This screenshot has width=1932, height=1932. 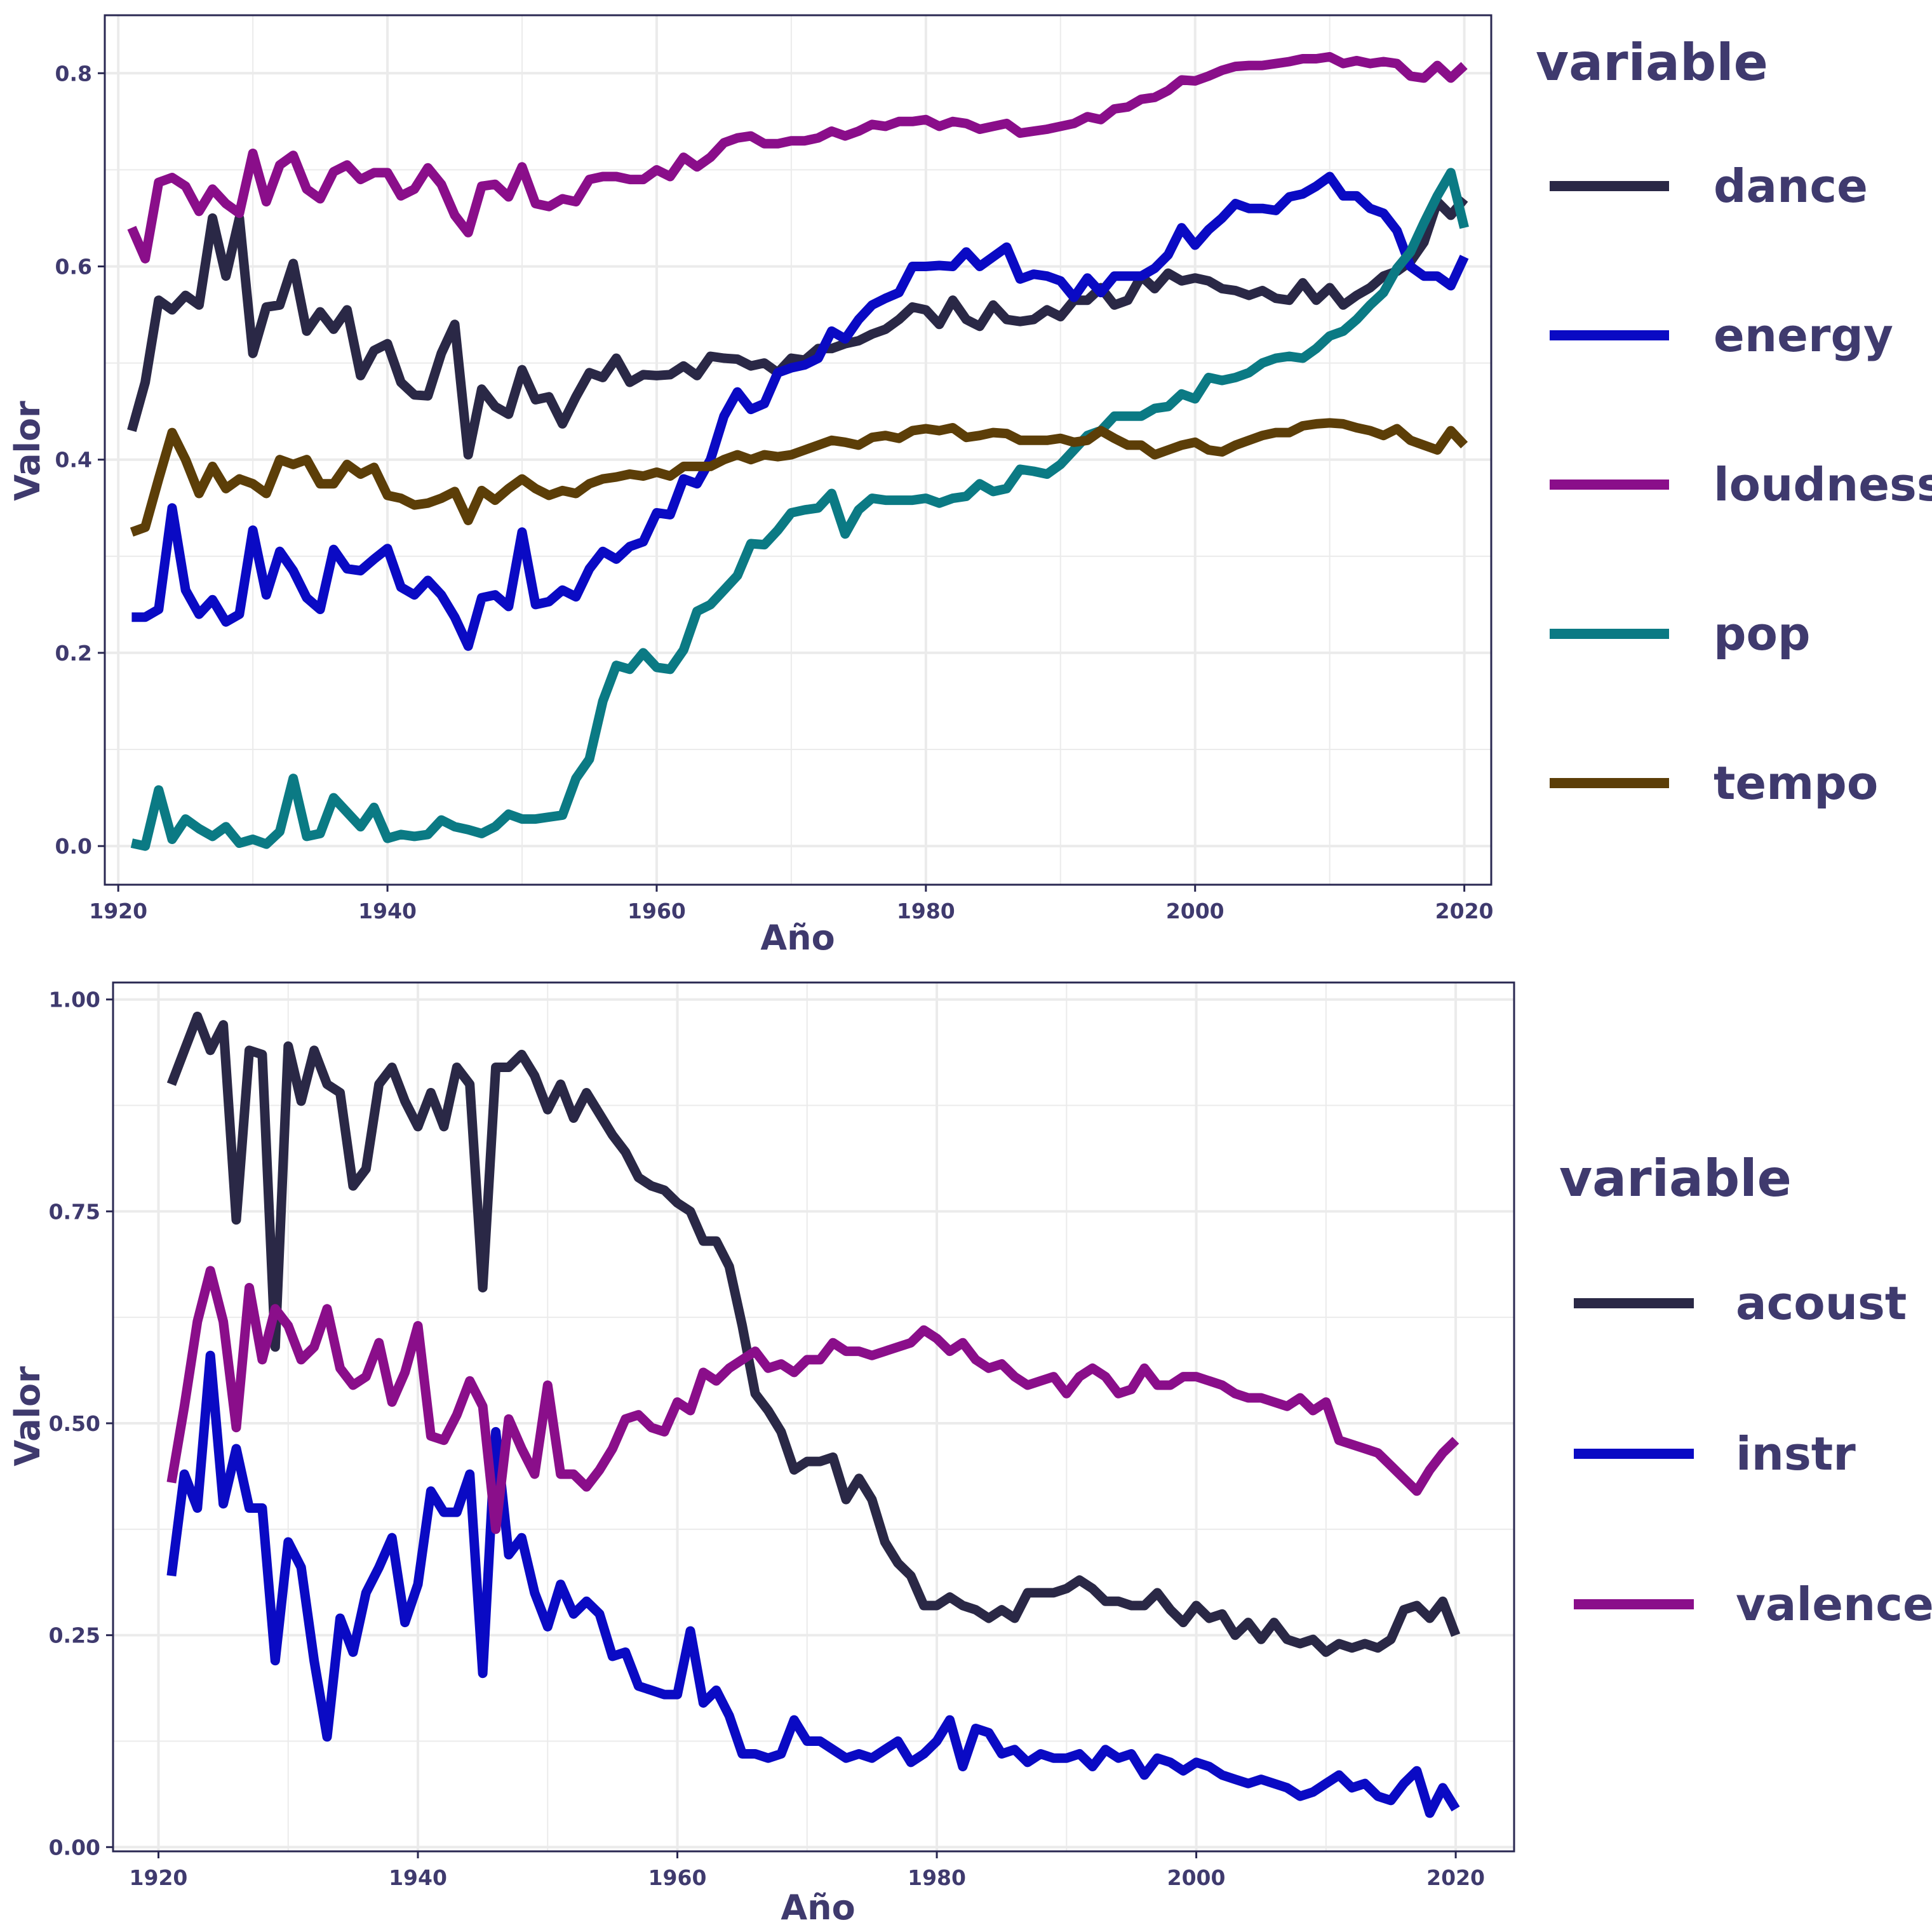 I want to click on series-line-loudness, so click(x=798, y=157).